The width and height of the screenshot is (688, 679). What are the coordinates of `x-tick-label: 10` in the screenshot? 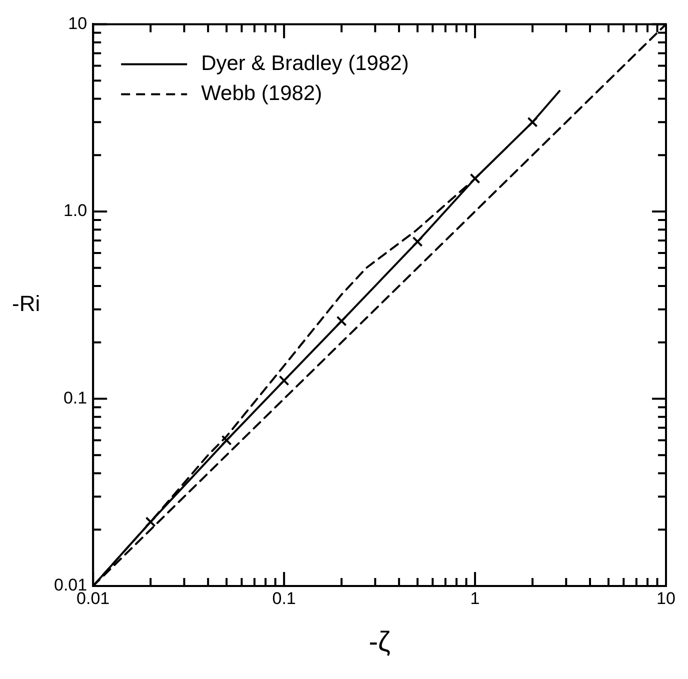 It's located at (666, 598).